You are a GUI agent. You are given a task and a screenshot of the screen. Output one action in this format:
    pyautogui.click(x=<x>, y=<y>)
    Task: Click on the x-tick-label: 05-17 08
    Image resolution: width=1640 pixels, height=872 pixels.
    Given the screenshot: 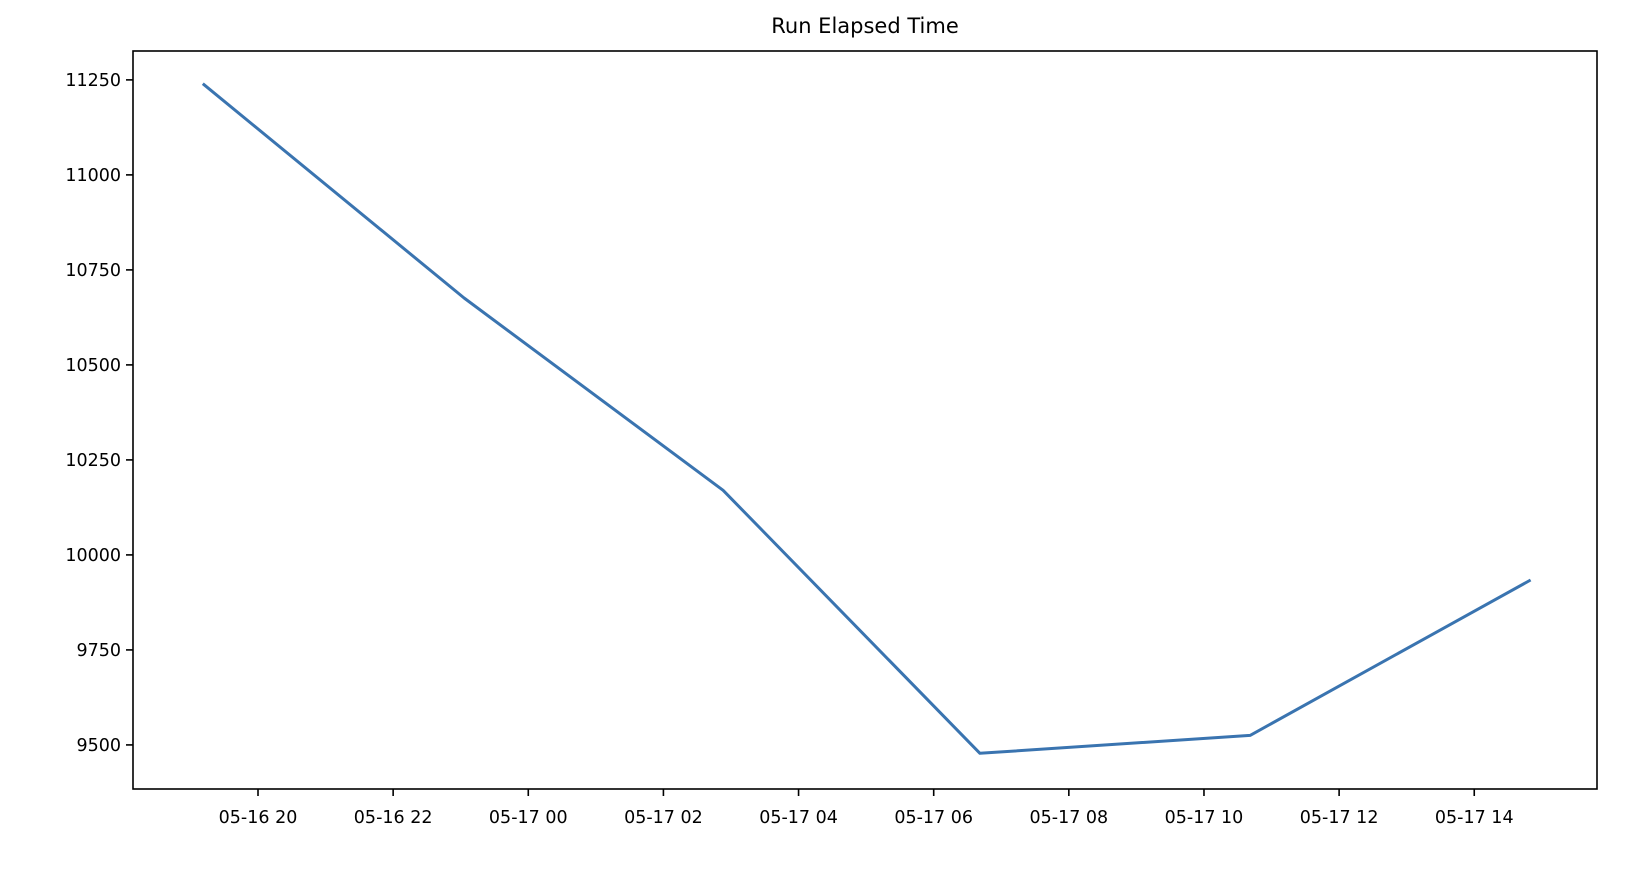 What is the action you would take?
    pyautogui.click(x=1068, y=818)
    